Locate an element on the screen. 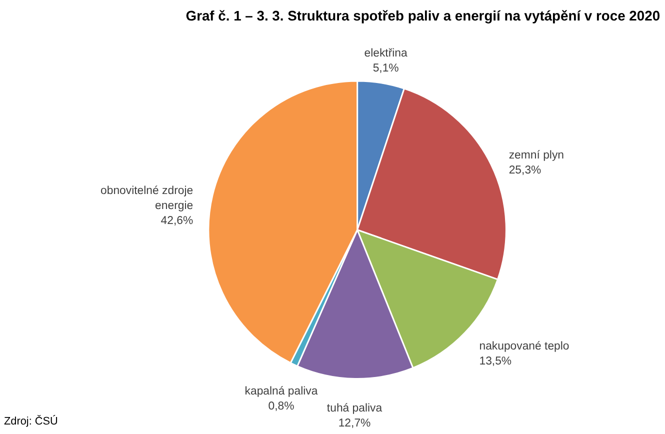 This screenshot has height=434, width=665. data-label: 13,5% is located at coordinates (495, 361).